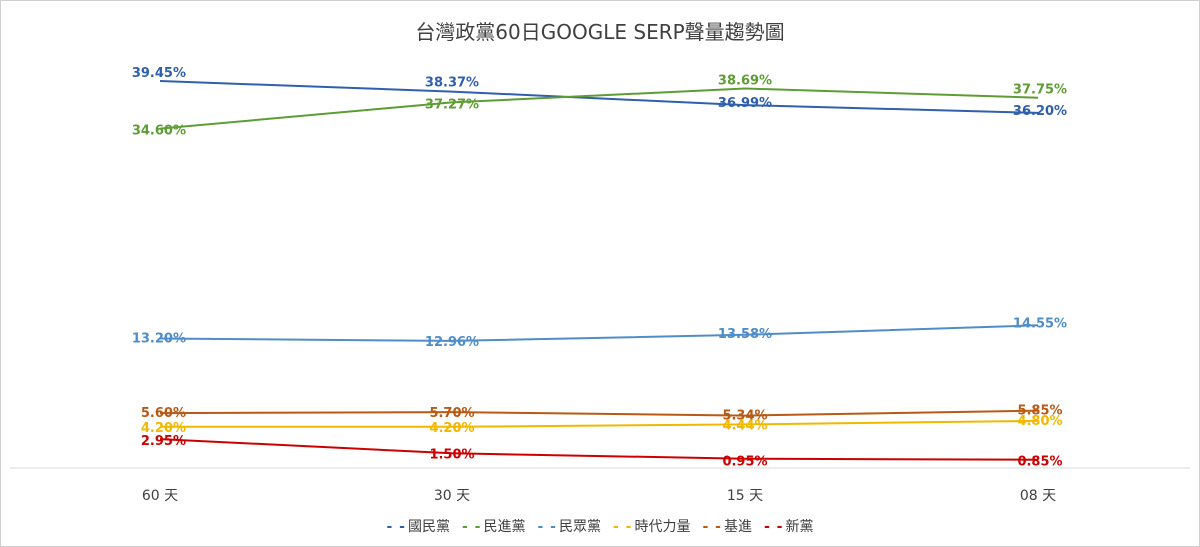 This screenshot has width=1200, height=547. I want to click on x-tick-label: 30 天, so click(452, 496).